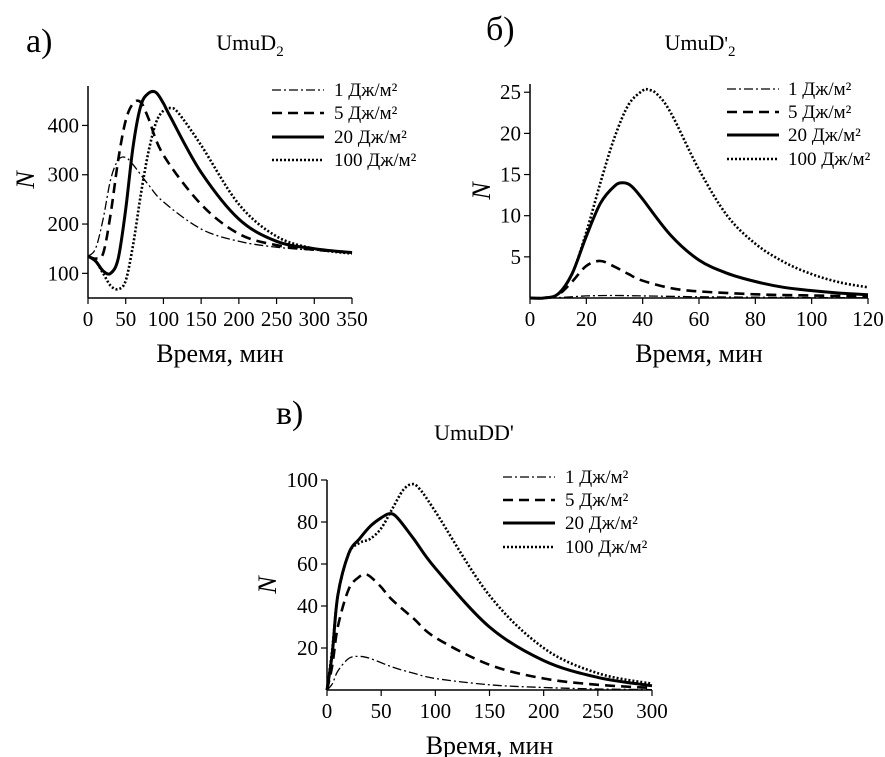 Image resolution: width=885 pixels, height=757 pixels. I want to click on chart-title-main: UmuDD', so click(474, 432).